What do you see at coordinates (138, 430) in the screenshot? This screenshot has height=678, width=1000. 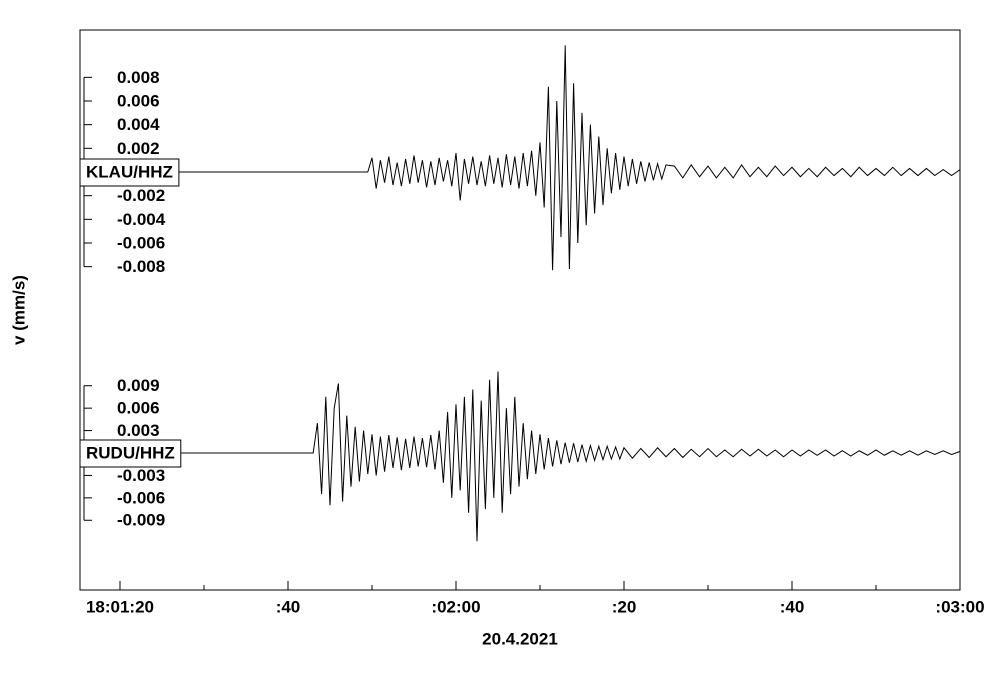 I see `y-tick-label: 0.003` at bounding box center [138, 430].